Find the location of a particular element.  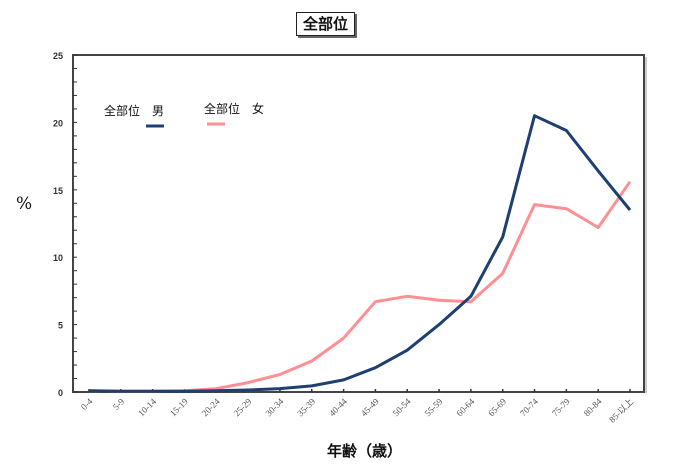

svg-text: 30-34 is located at coordinates (274, 407).